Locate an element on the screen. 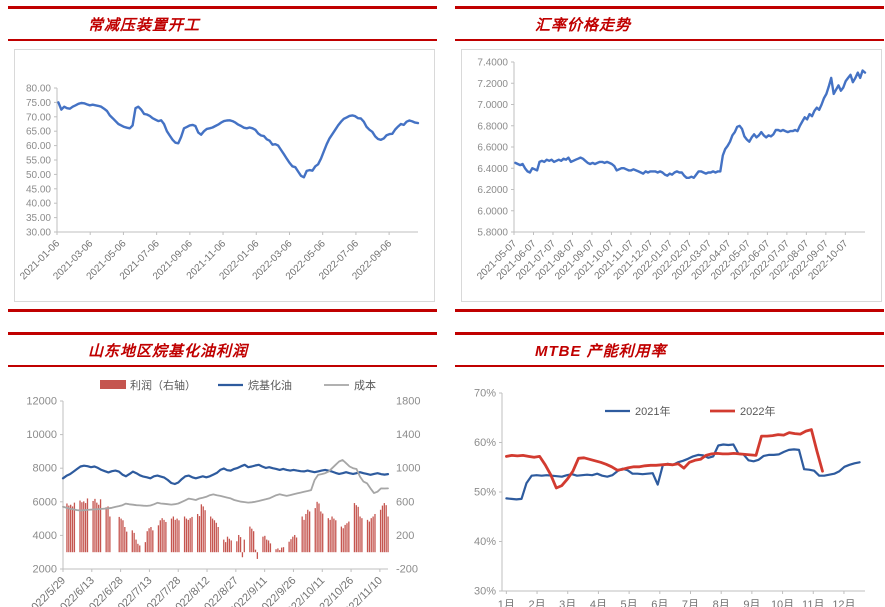 This screenshot has width=885, height=607. svg-text: 3月 is located at coordinates (567, 603).